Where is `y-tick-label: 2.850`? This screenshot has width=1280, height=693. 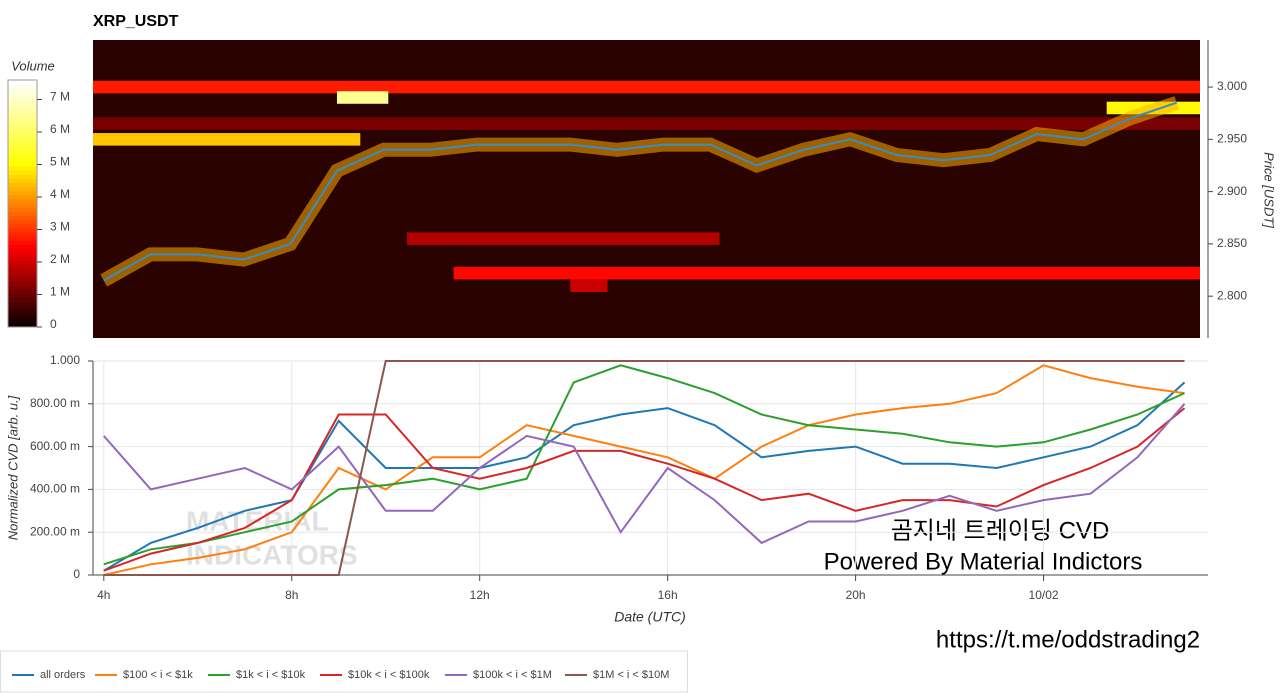
y-tick-label: 2.850 is located at coordinates (1232, 243).